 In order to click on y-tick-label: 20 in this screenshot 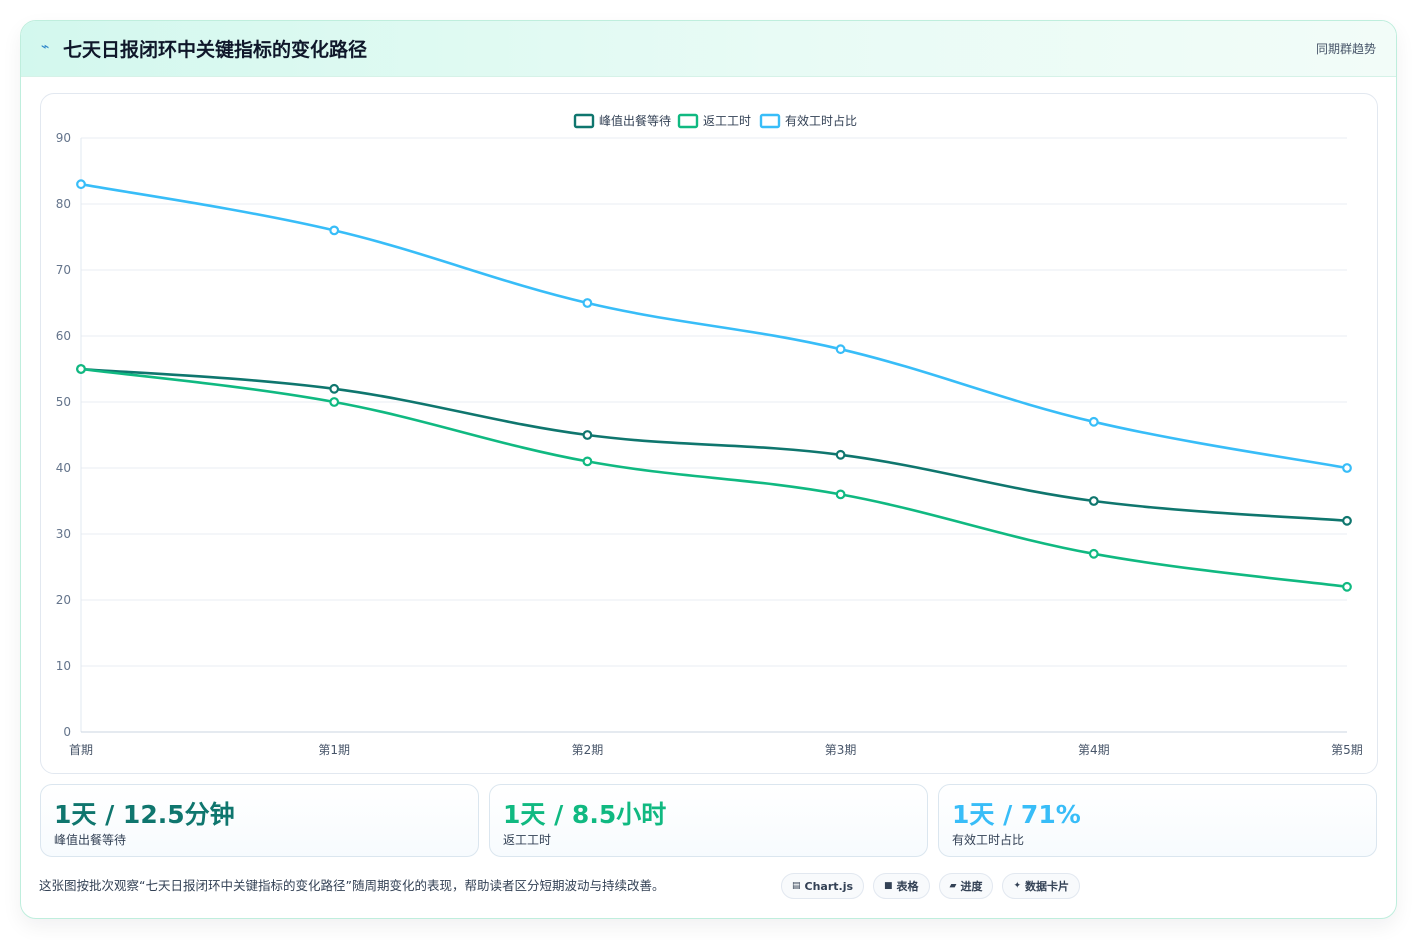, I will do `click(63, 600)`.